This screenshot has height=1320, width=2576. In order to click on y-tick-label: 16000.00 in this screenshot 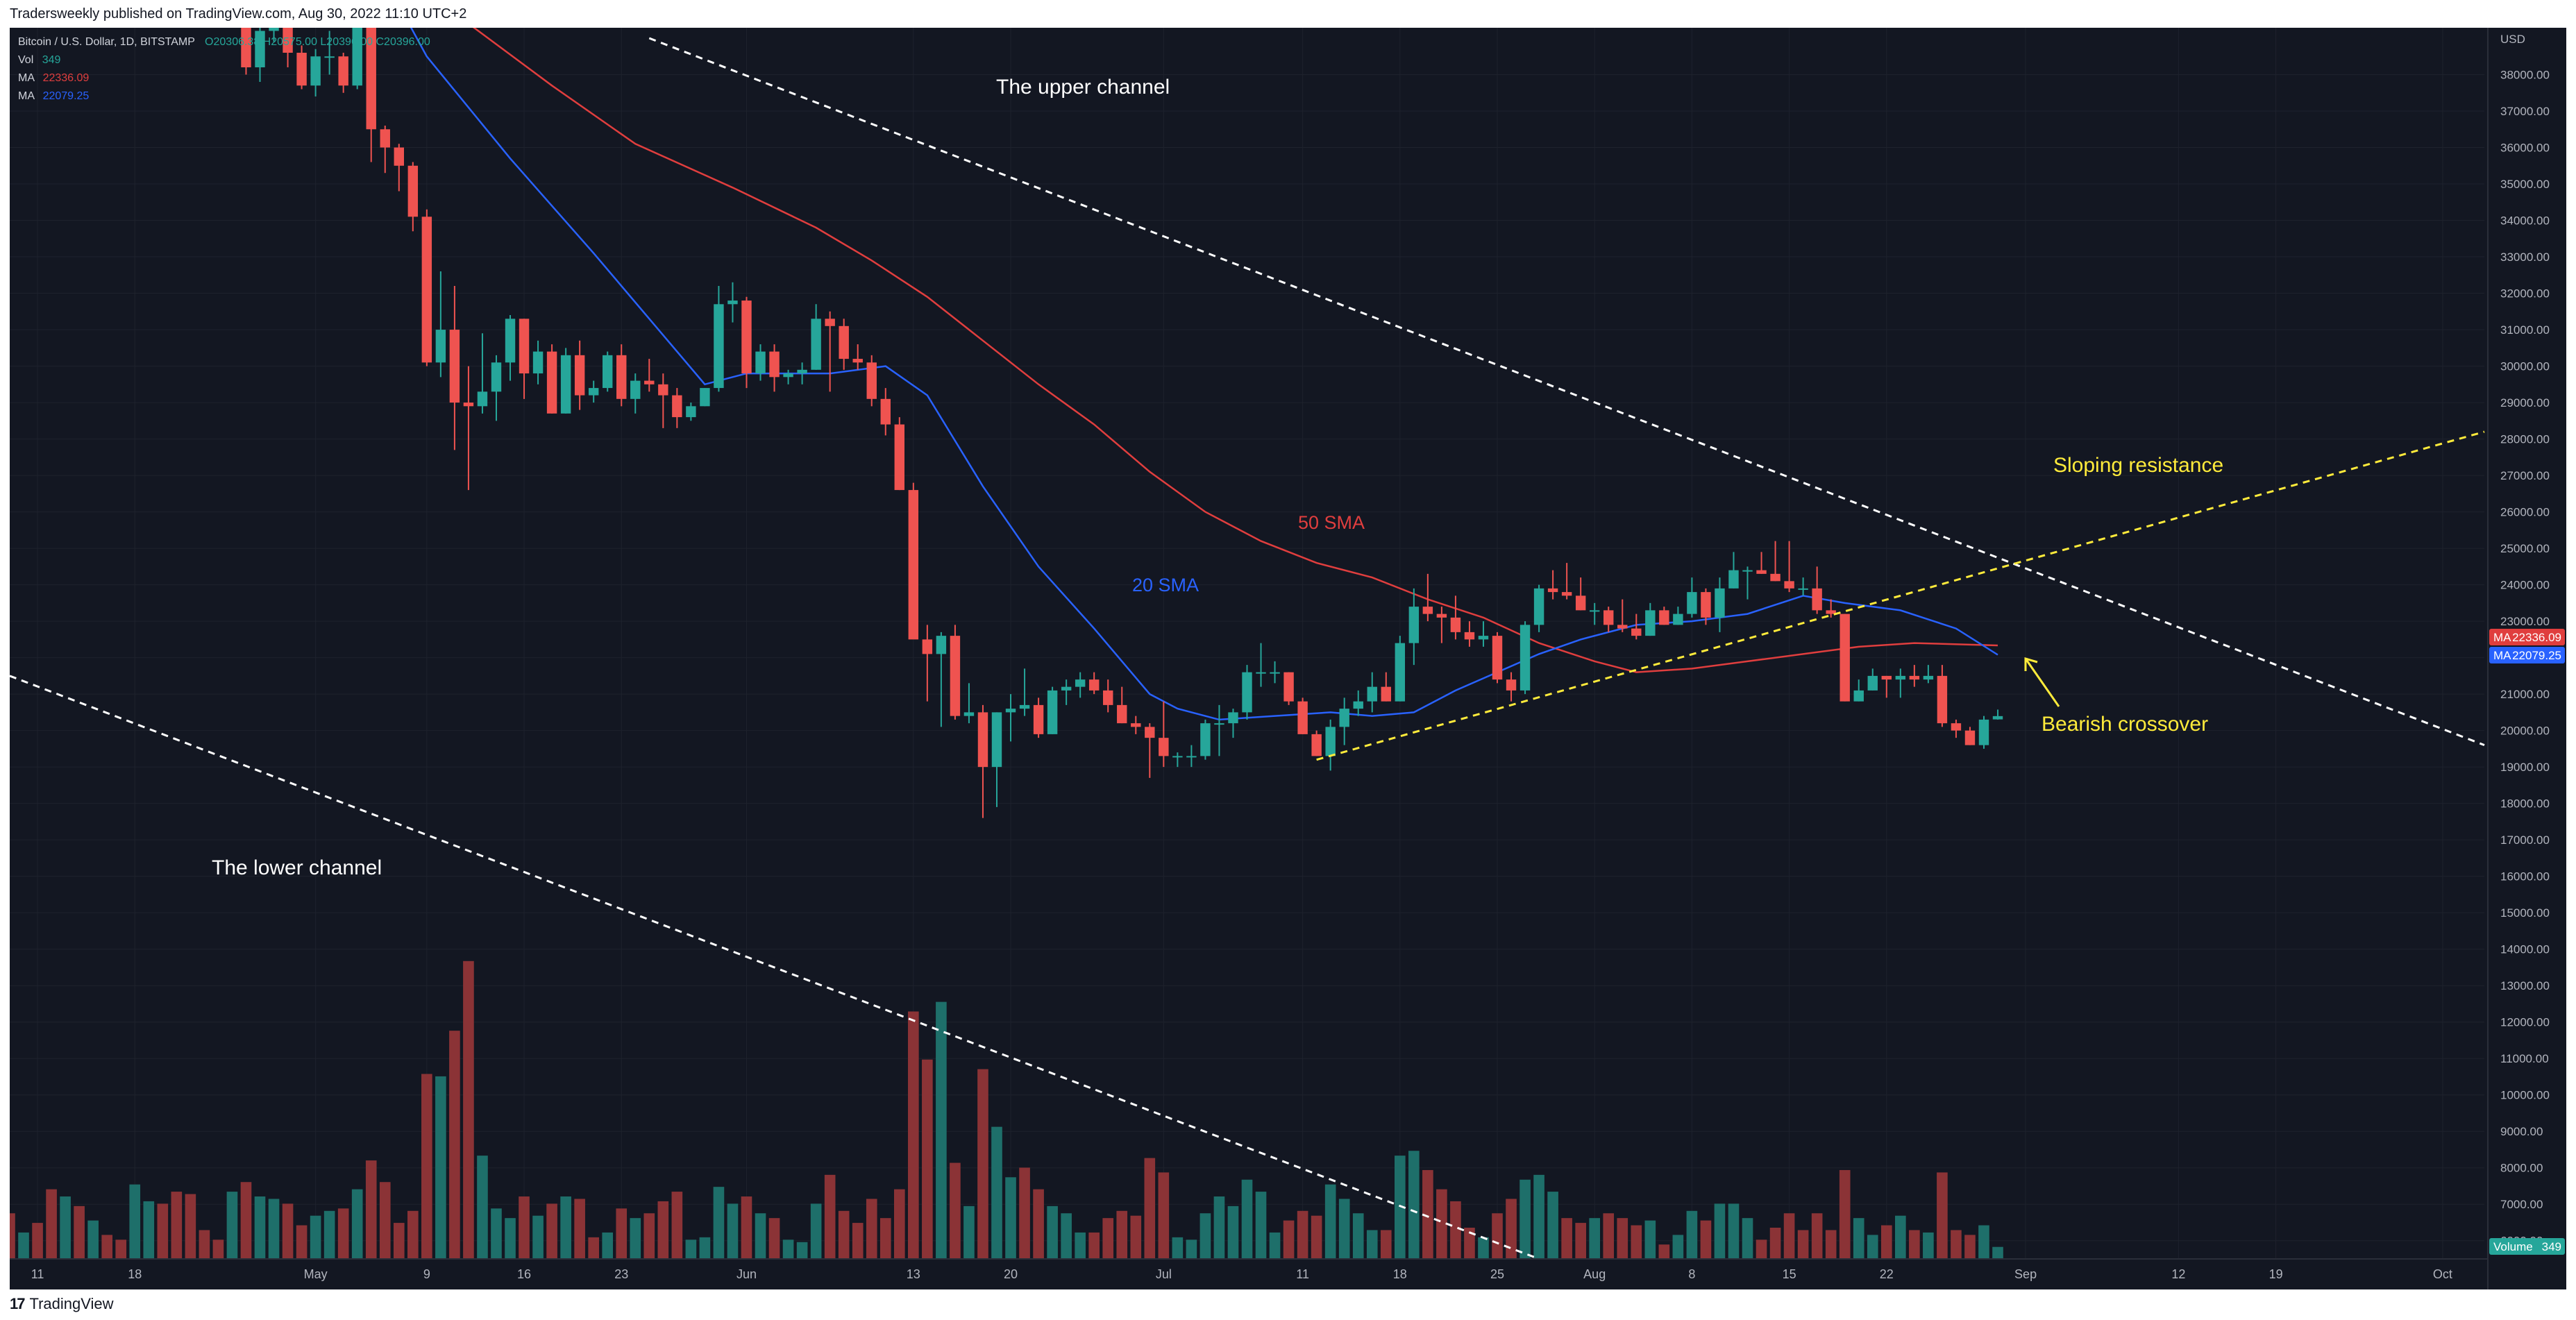, I will do `click(2525, 876)`.